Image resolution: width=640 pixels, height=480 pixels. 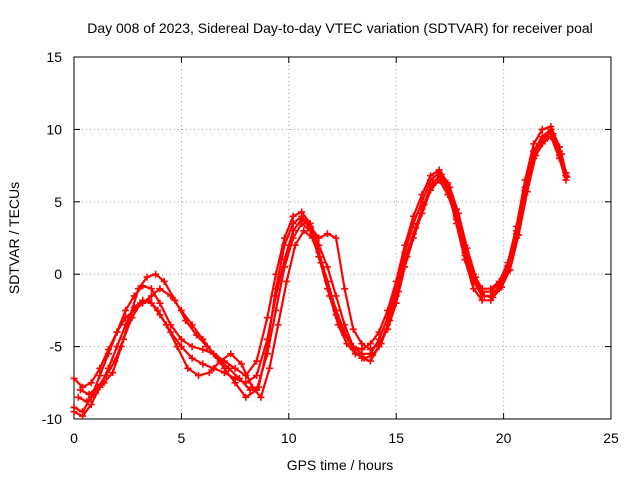 What do you see at coordinates (611, 438) in the screenshot?
I see `x-tick-label: 25` at bounding box center [611, 438].